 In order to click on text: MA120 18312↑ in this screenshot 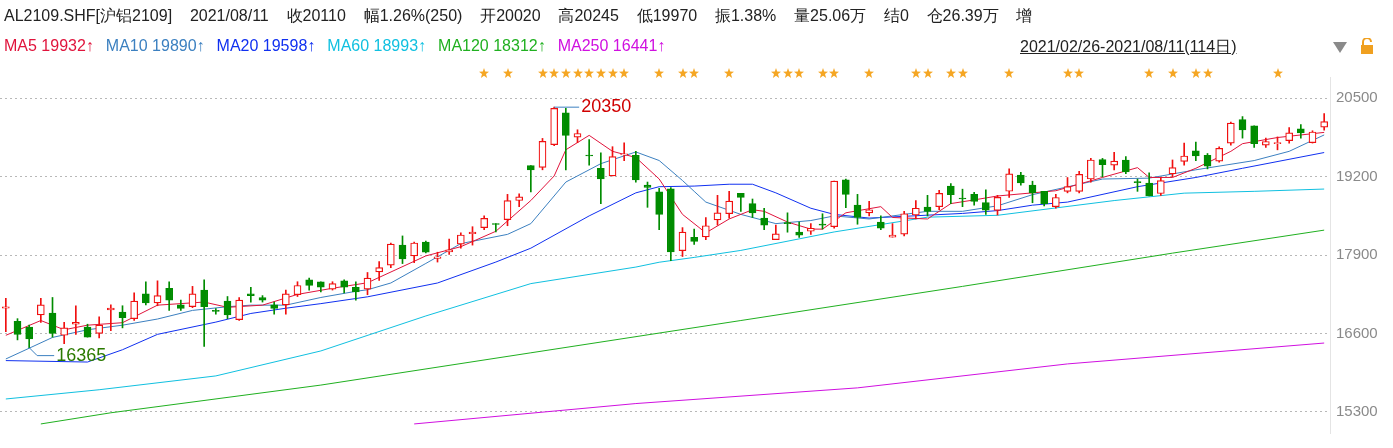, I will do `click(492, 46)`.